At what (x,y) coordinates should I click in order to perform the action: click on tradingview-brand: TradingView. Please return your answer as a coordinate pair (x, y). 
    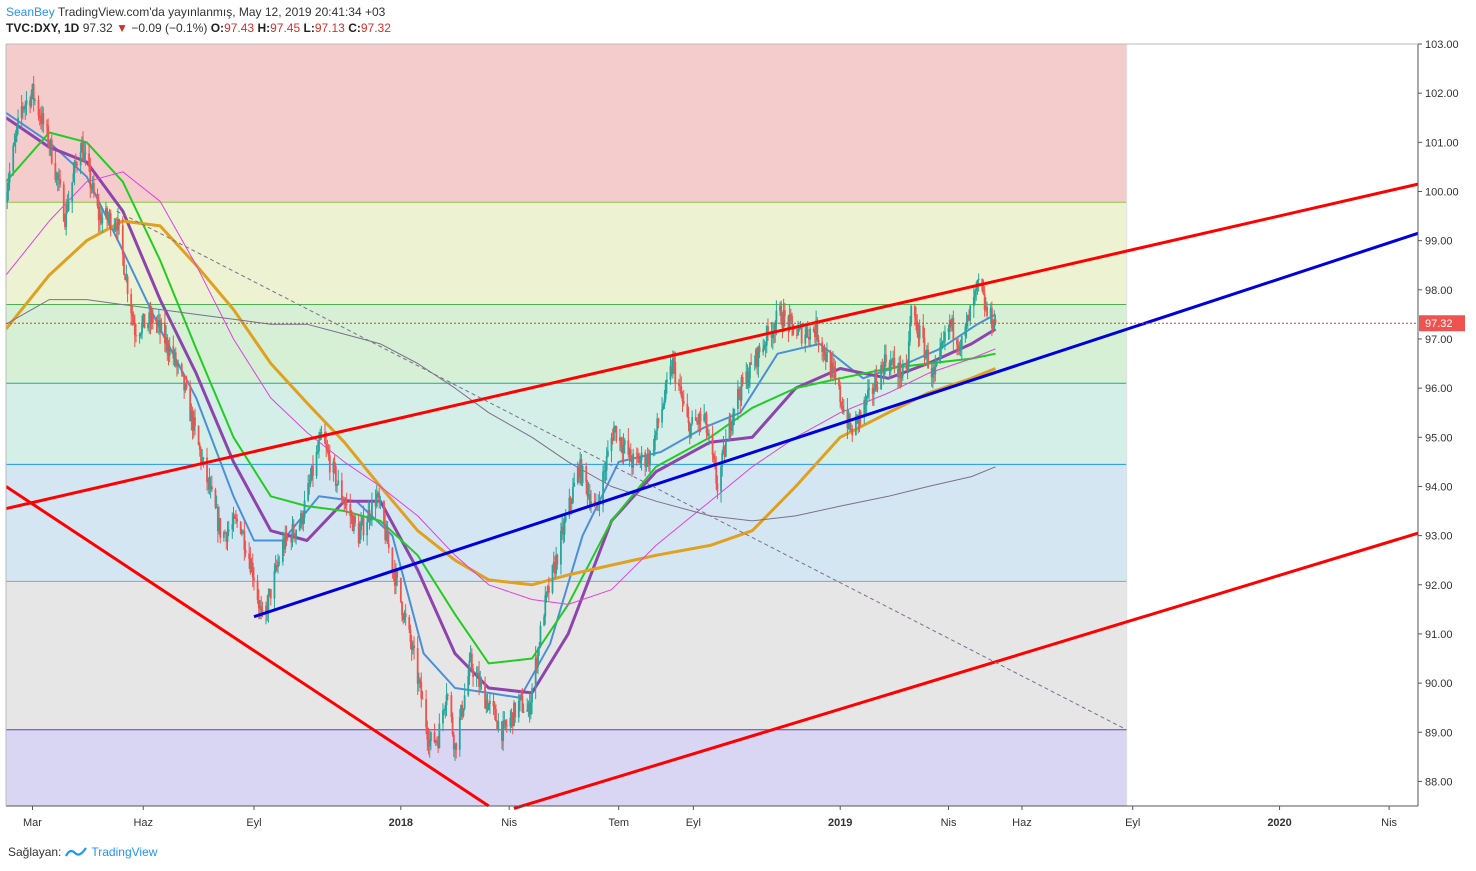
    Looking at the image, I should click on (124, 852).